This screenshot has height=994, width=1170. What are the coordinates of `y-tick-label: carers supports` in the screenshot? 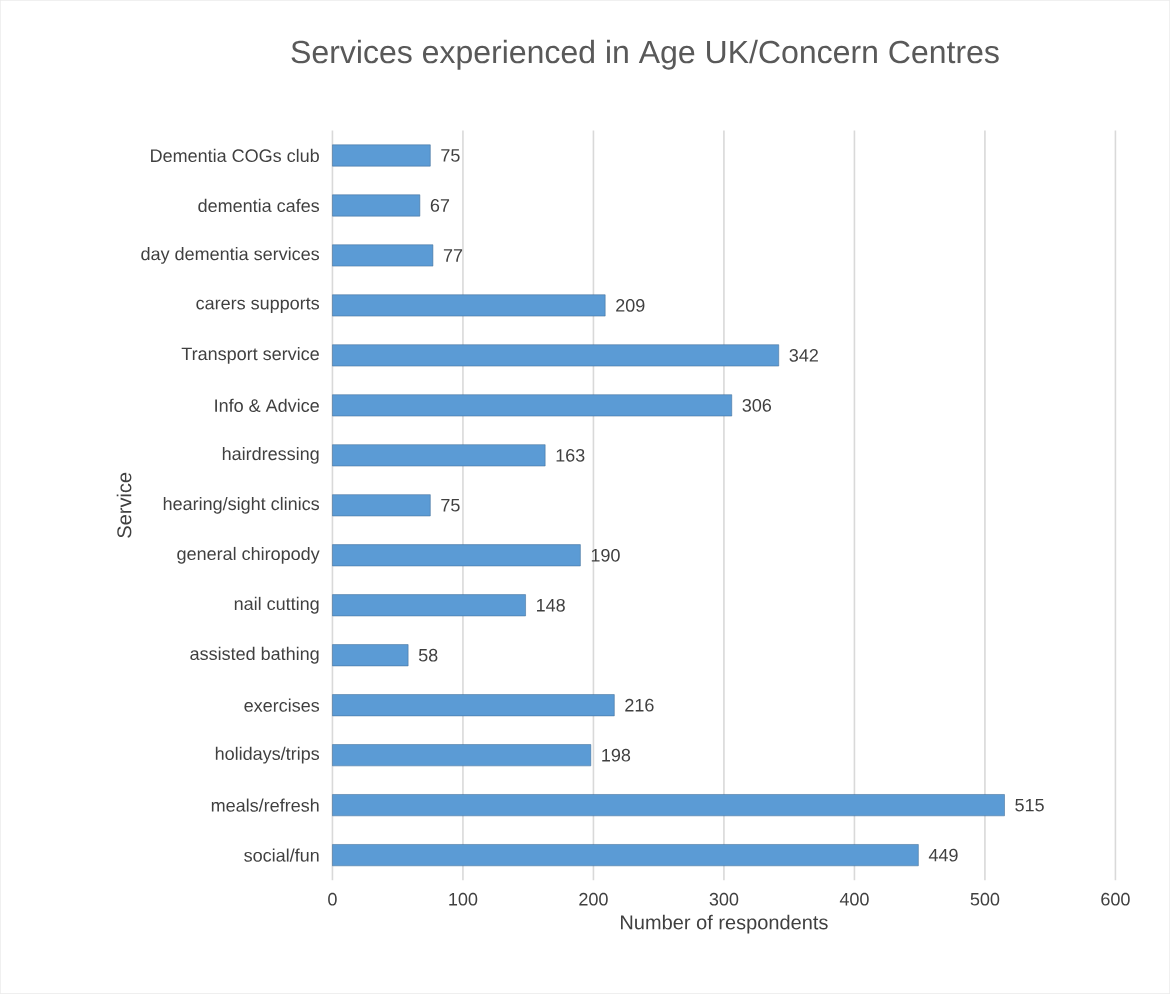 It's located at (258, 305).